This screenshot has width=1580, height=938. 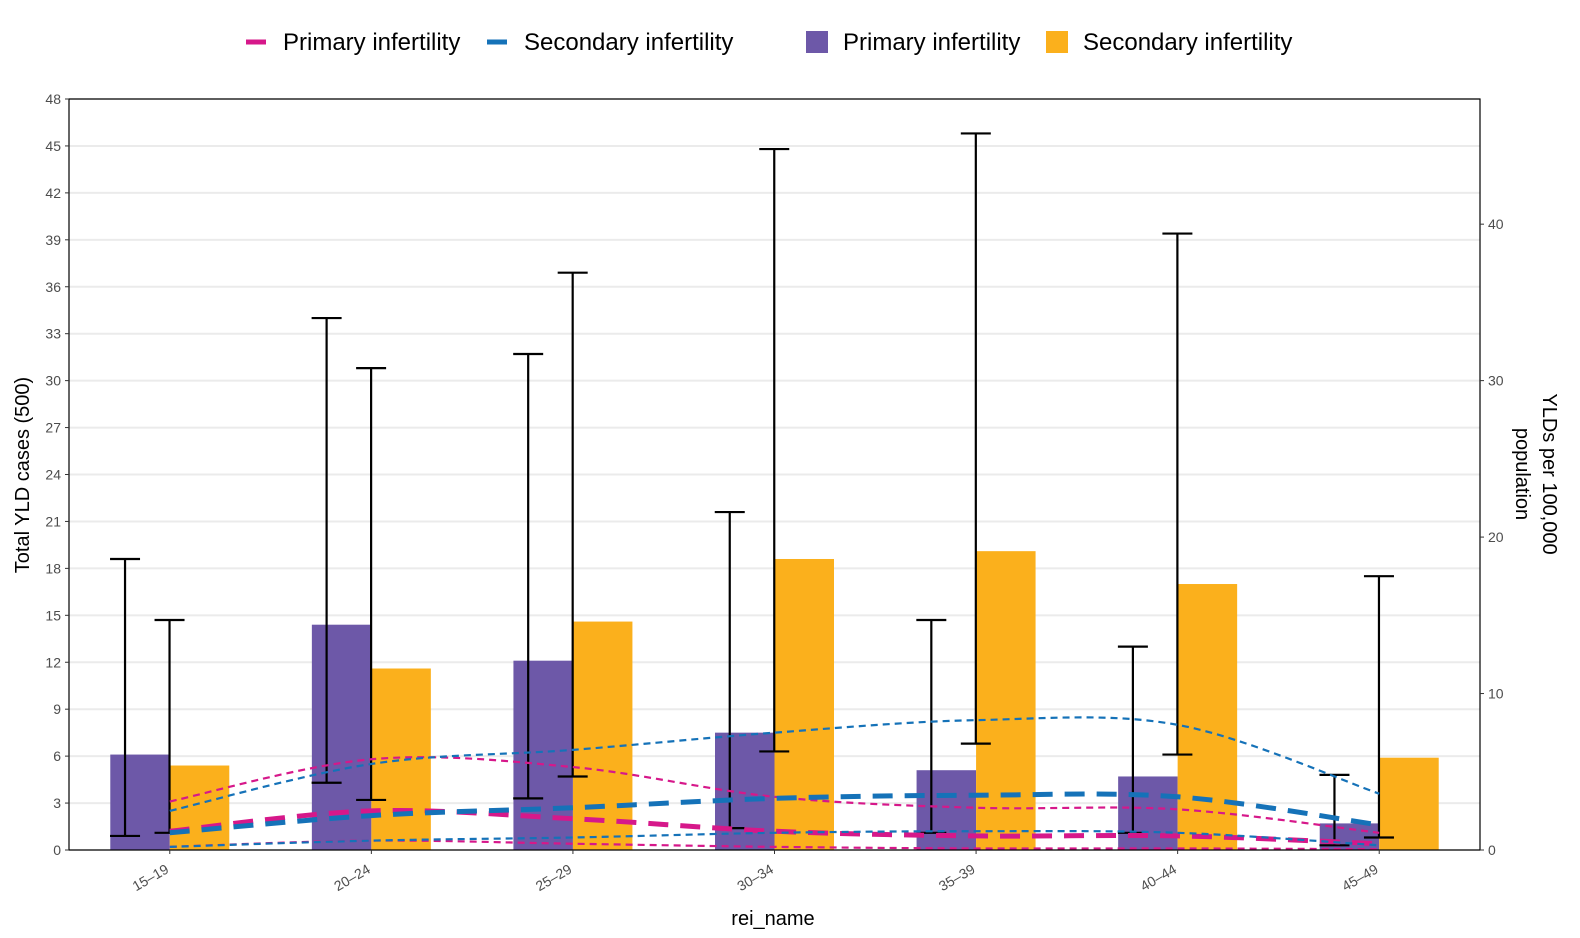 I want to click on y-left-tick-label: 3, so click(x=57, y=803).